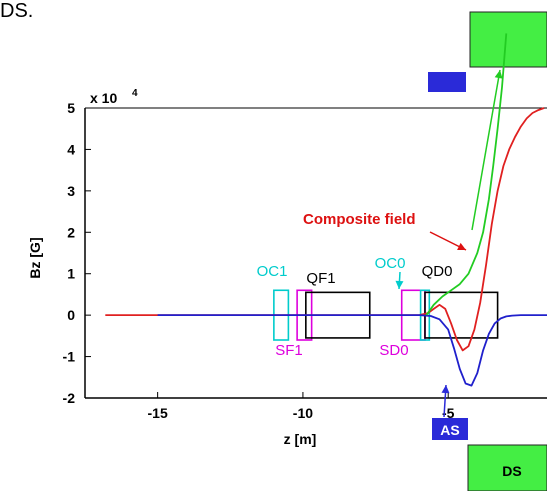 Image resolution: width=547 pixels, height=491 pixels. What do you see at coordinates (300, 439) in the screenshot?
I see `x-axis-label: z [m]` at bounding box center [300, 439].